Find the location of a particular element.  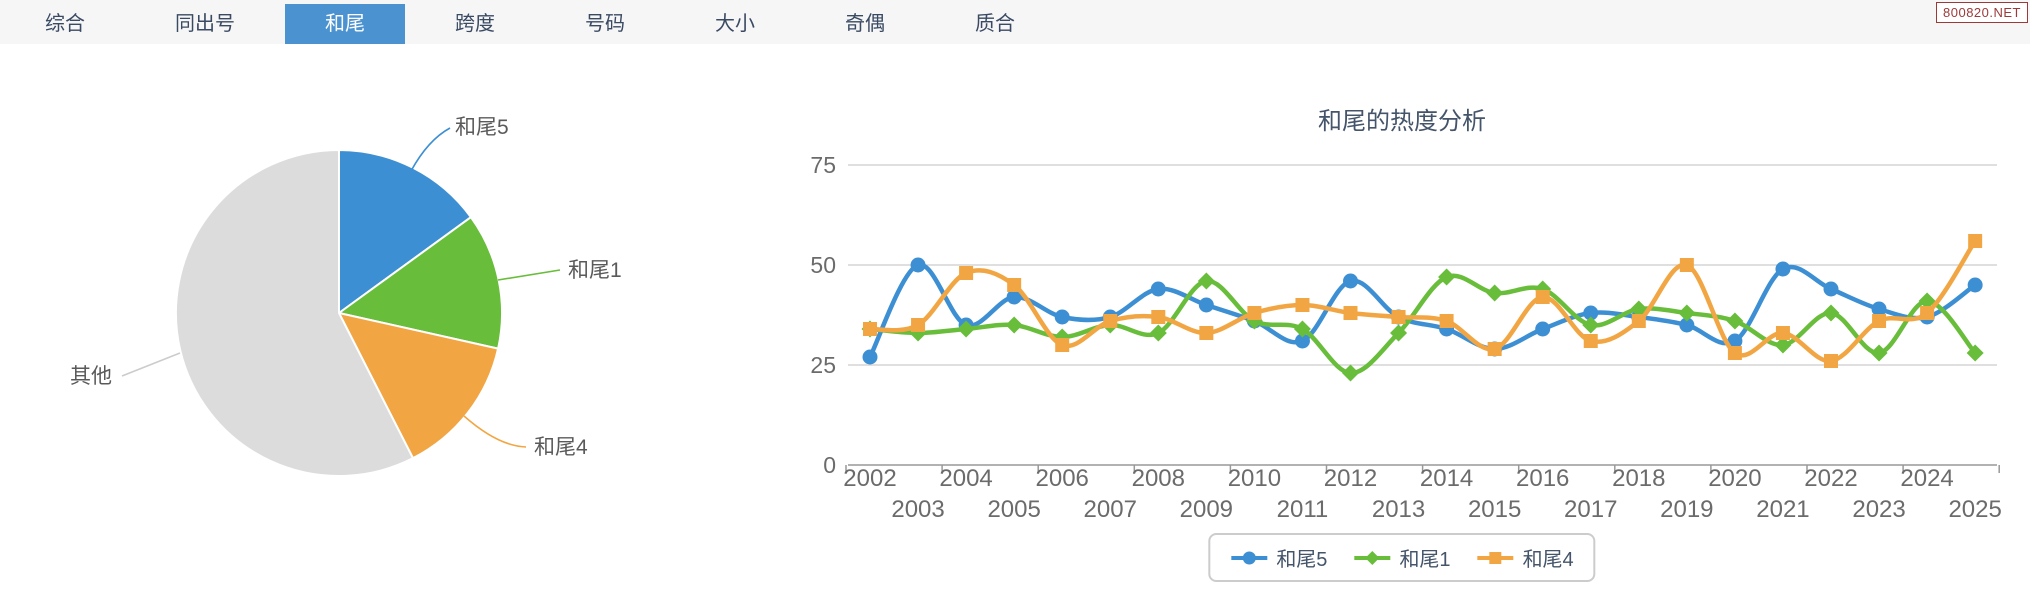

x-tick-label-2023: 2023 is located at coordinates (1878, 509).